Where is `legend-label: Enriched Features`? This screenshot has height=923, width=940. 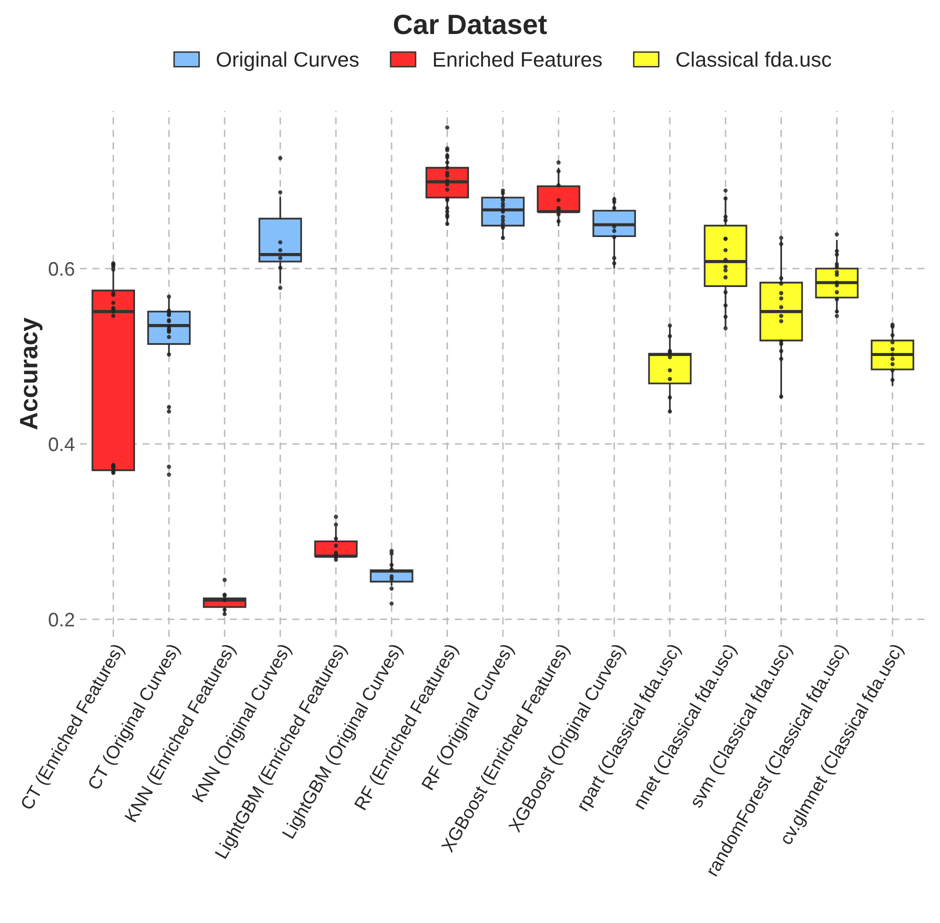
legend-label: Enriched Features is located at coordinates (518, 59).